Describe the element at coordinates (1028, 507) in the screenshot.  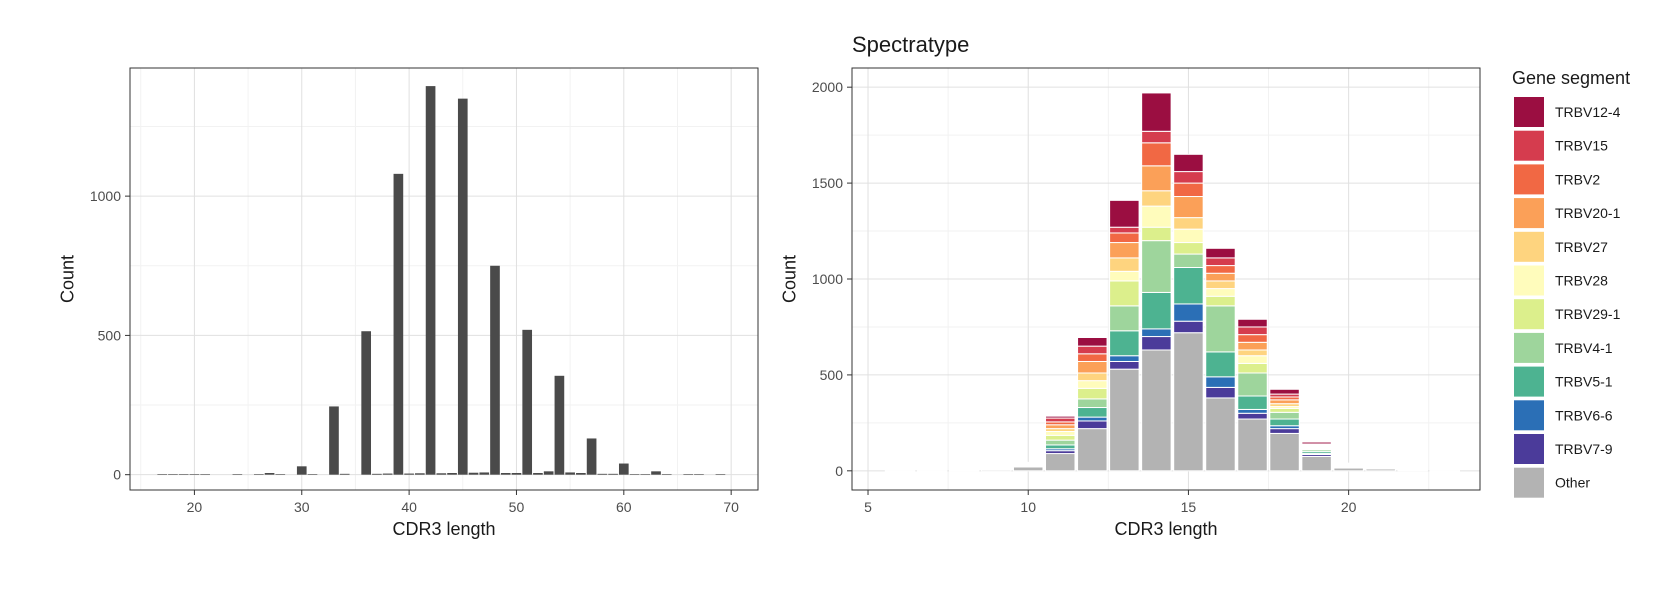
I see `x-tick-label: 10` at that location.